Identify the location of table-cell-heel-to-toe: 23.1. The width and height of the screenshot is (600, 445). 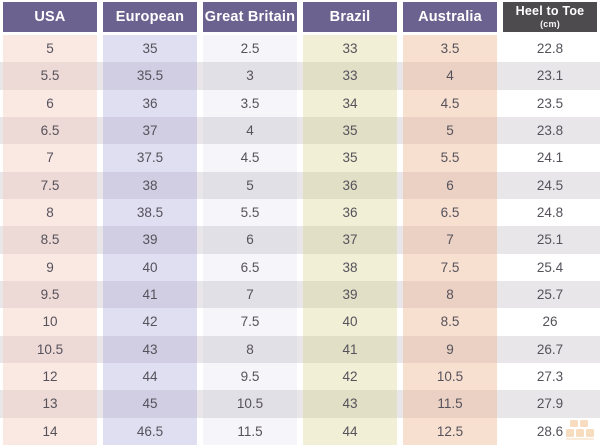
(550, 76).